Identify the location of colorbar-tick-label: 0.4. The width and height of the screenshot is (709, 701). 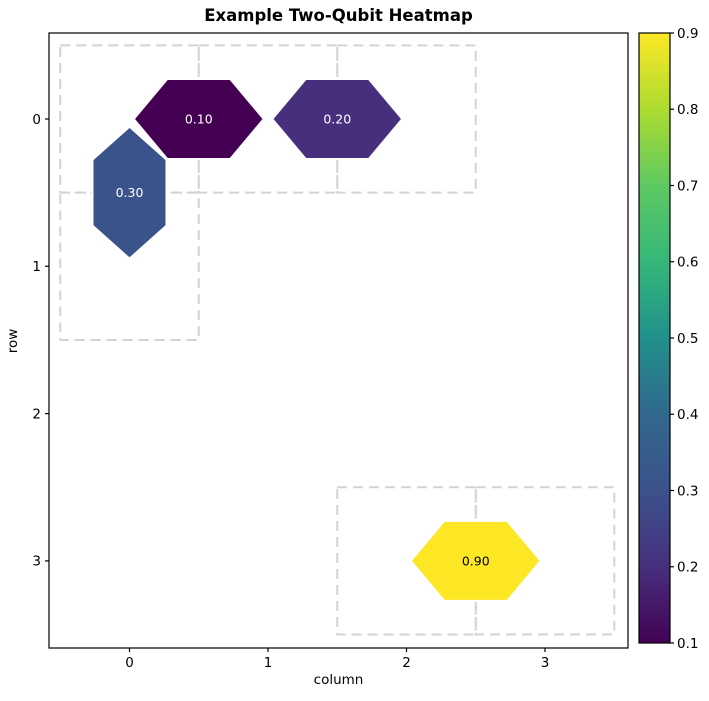
(687, 415).